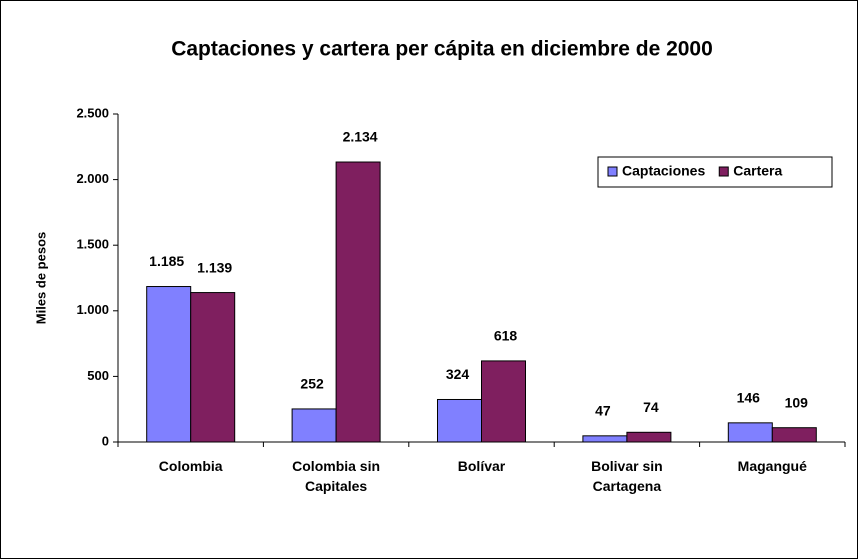 The height and width of the screenshot is (560, 859). Describe the element at coordinates (166, 261) in the screenshot. I see `data-label: 1.185` at that location.